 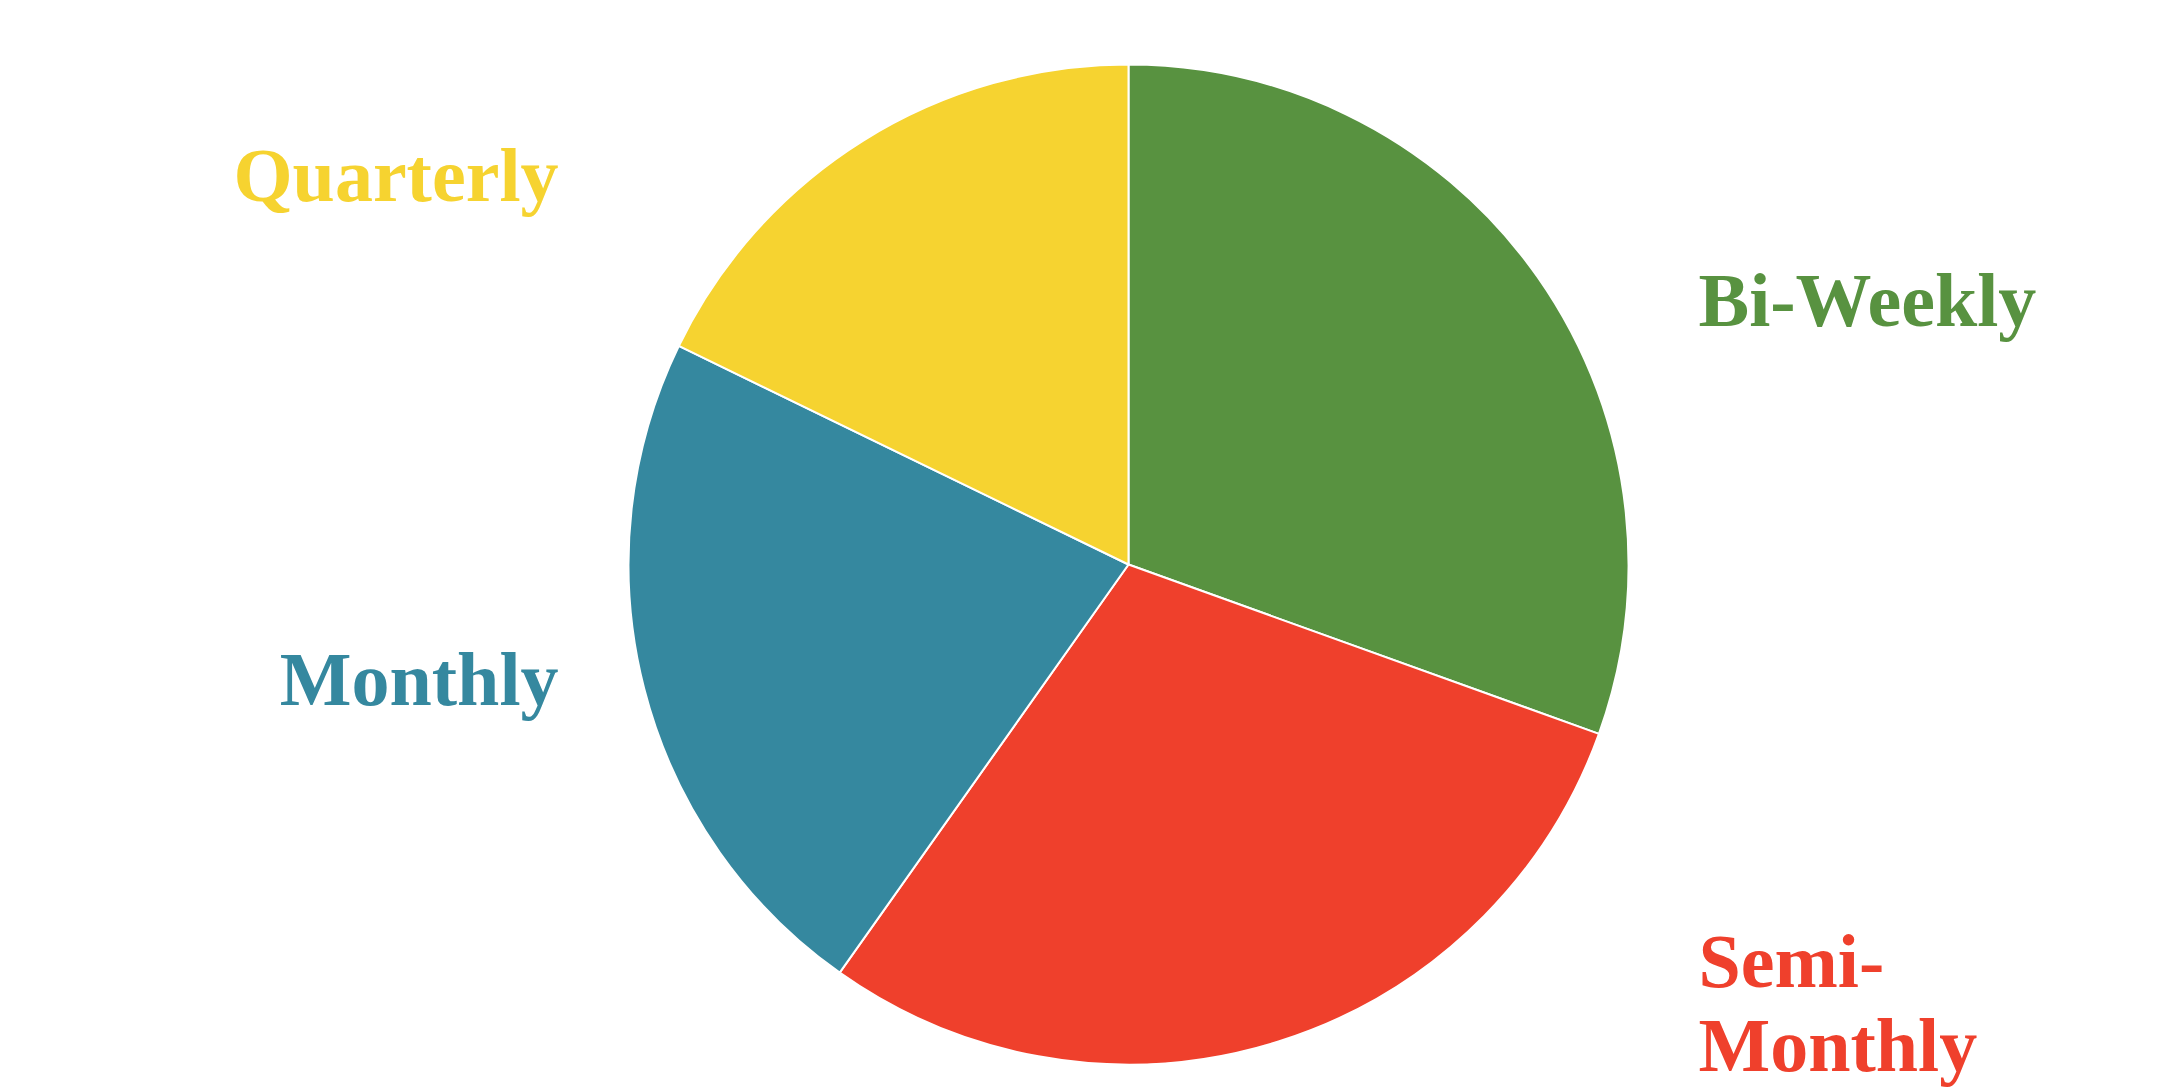 What do you see at coordinates (396, 174) in the screenshot?
I see `slice-label: Quarterly` at bounding box center [396, 174].